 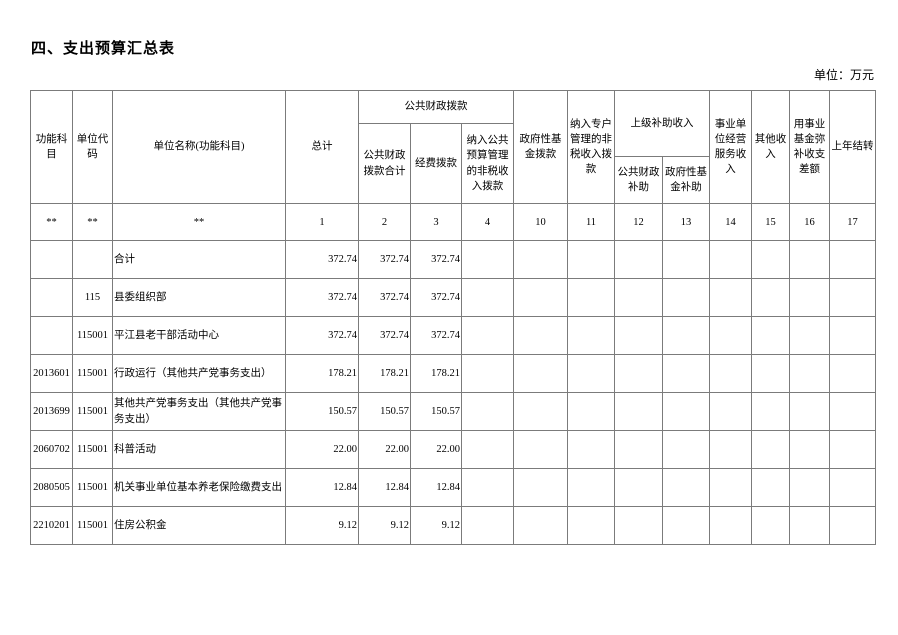 What do you see at coordinates (843, 75) in the screenshot?
I see `unit-note: 单位：万元` at bounding box center [843, 75].